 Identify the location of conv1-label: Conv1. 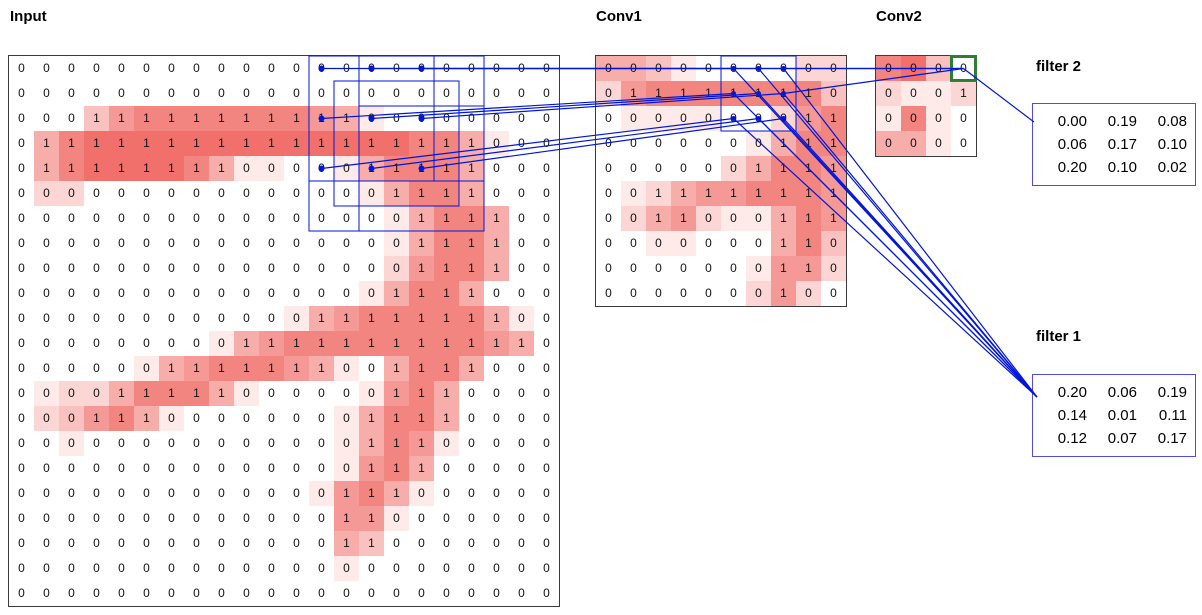
(619, 16).